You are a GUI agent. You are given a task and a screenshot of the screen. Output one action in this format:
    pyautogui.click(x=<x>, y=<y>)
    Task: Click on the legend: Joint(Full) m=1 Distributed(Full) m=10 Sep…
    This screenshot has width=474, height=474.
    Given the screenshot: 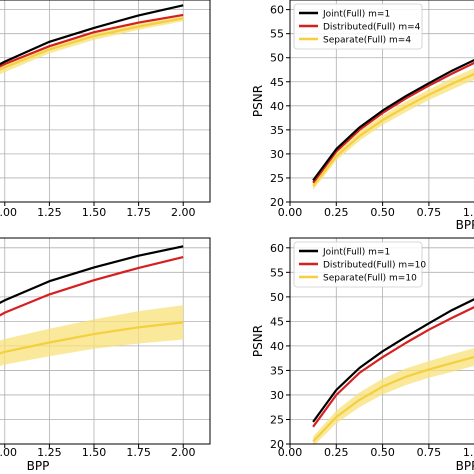 What is the action you would take?
    pyautogui.click(x=359, y=264)
    